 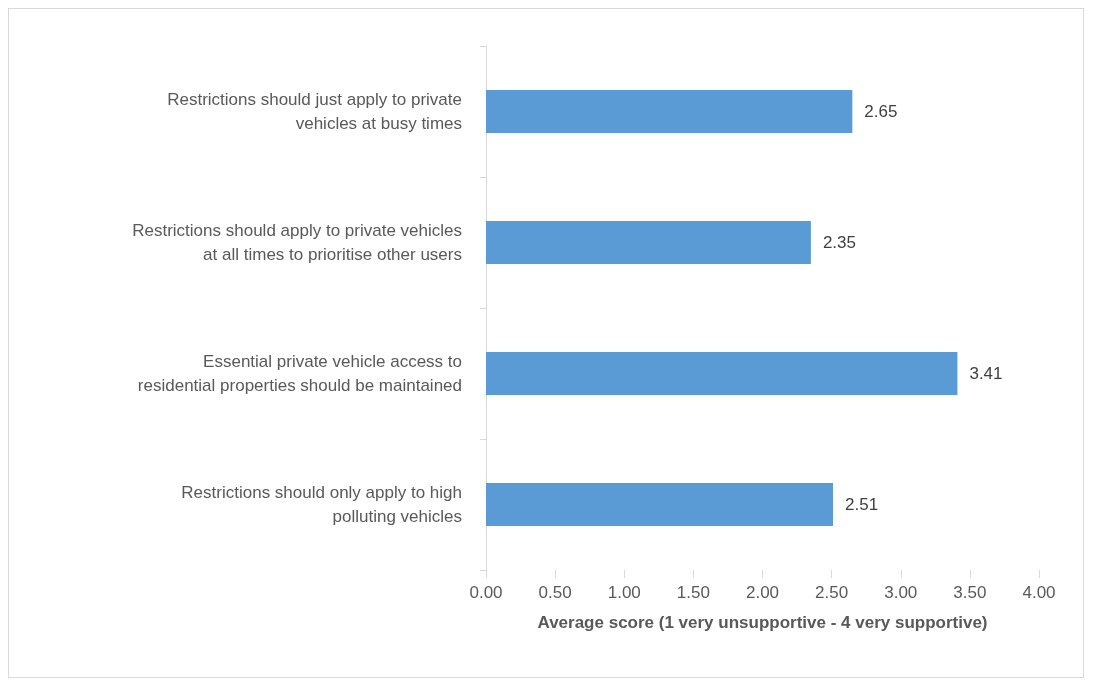 I want to click on x-tick-label: 1.50, so click(x=693, y=592).